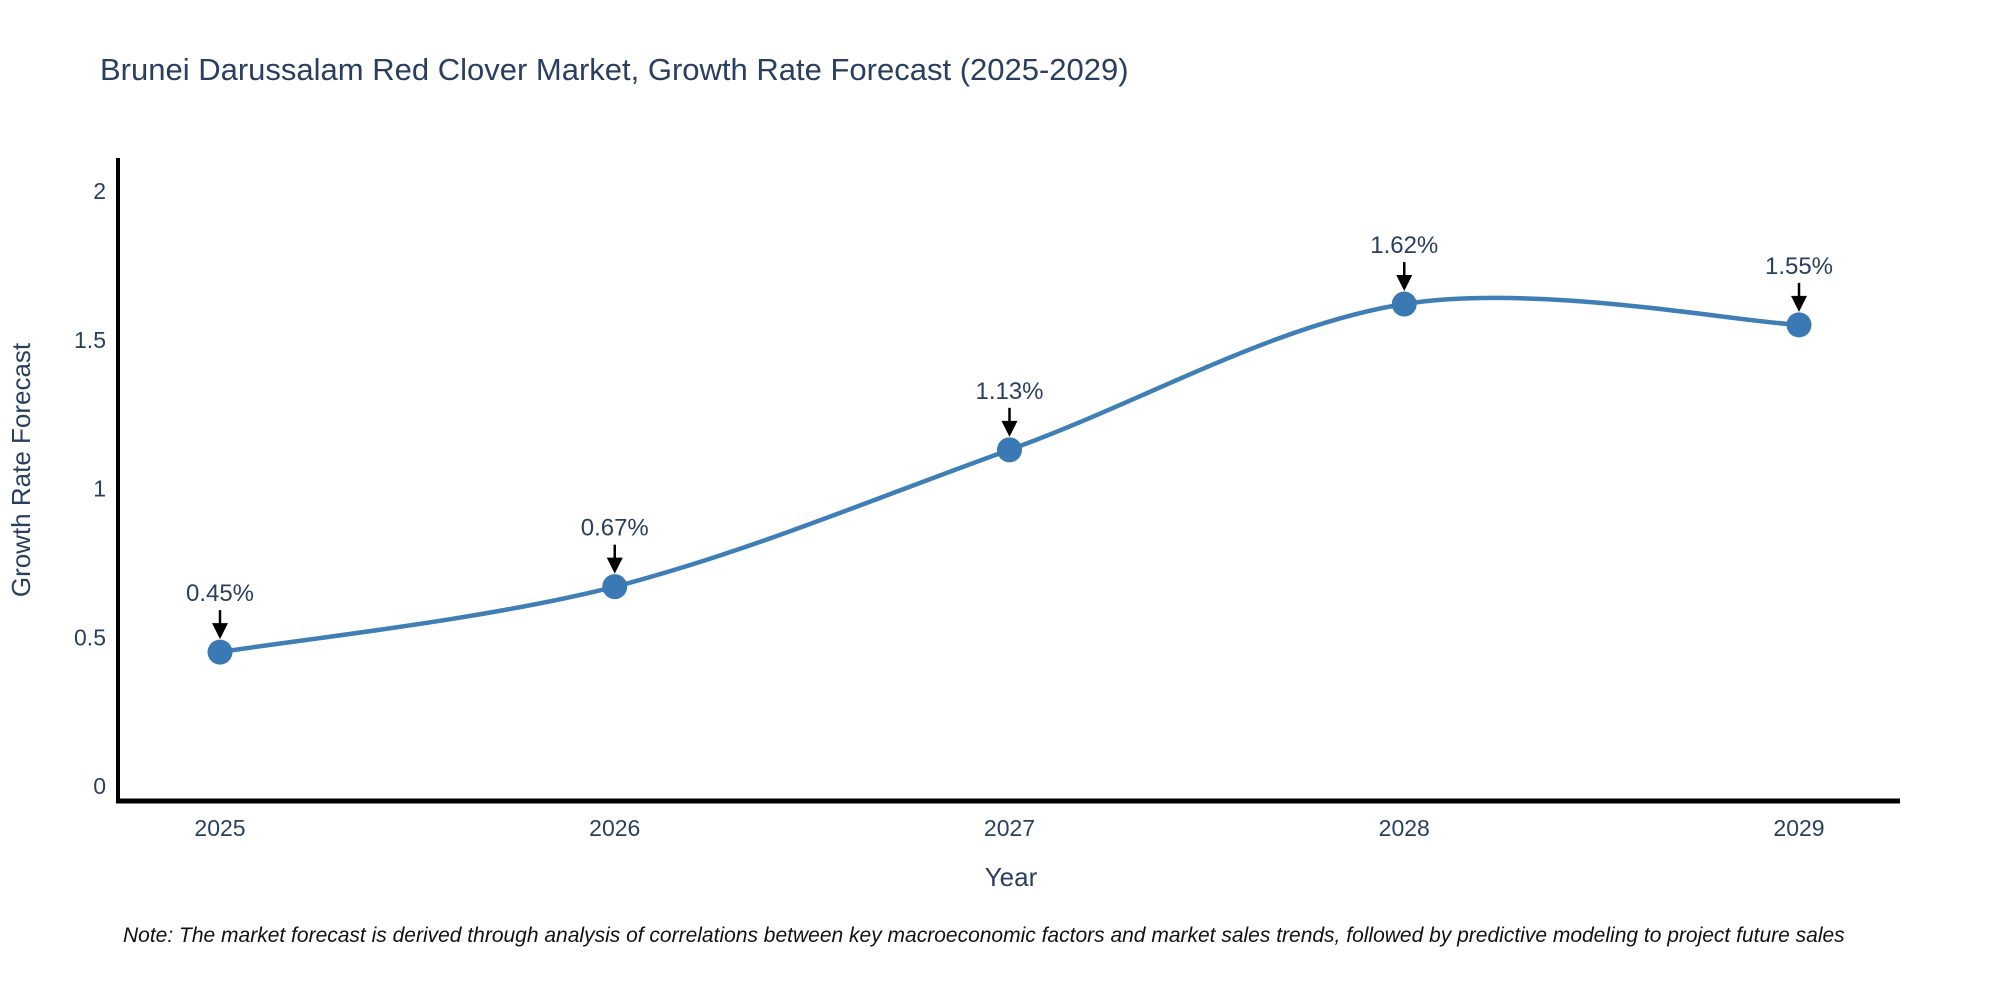 The image size is (2000, 1000). I want to click on x-axis-title: Year, so click(1011, 877).